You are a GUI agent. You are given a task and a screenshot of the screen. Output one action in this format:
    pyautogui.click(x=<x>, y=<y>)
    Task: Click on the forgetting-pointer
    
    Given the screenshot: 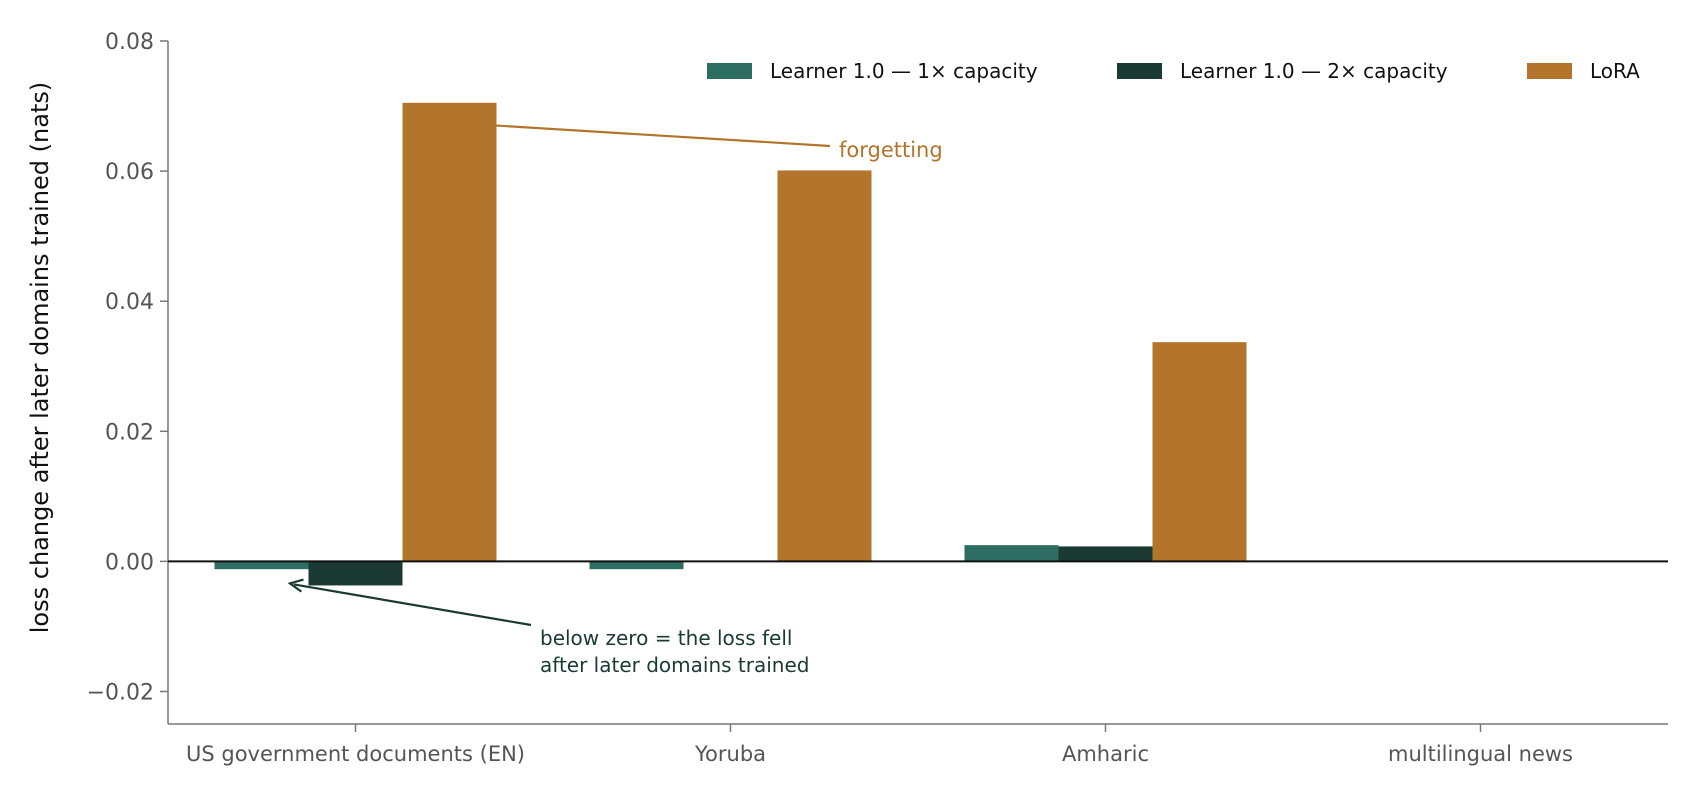 What is the action you would take?
    pyautogui.click(x=663, y=136)
    